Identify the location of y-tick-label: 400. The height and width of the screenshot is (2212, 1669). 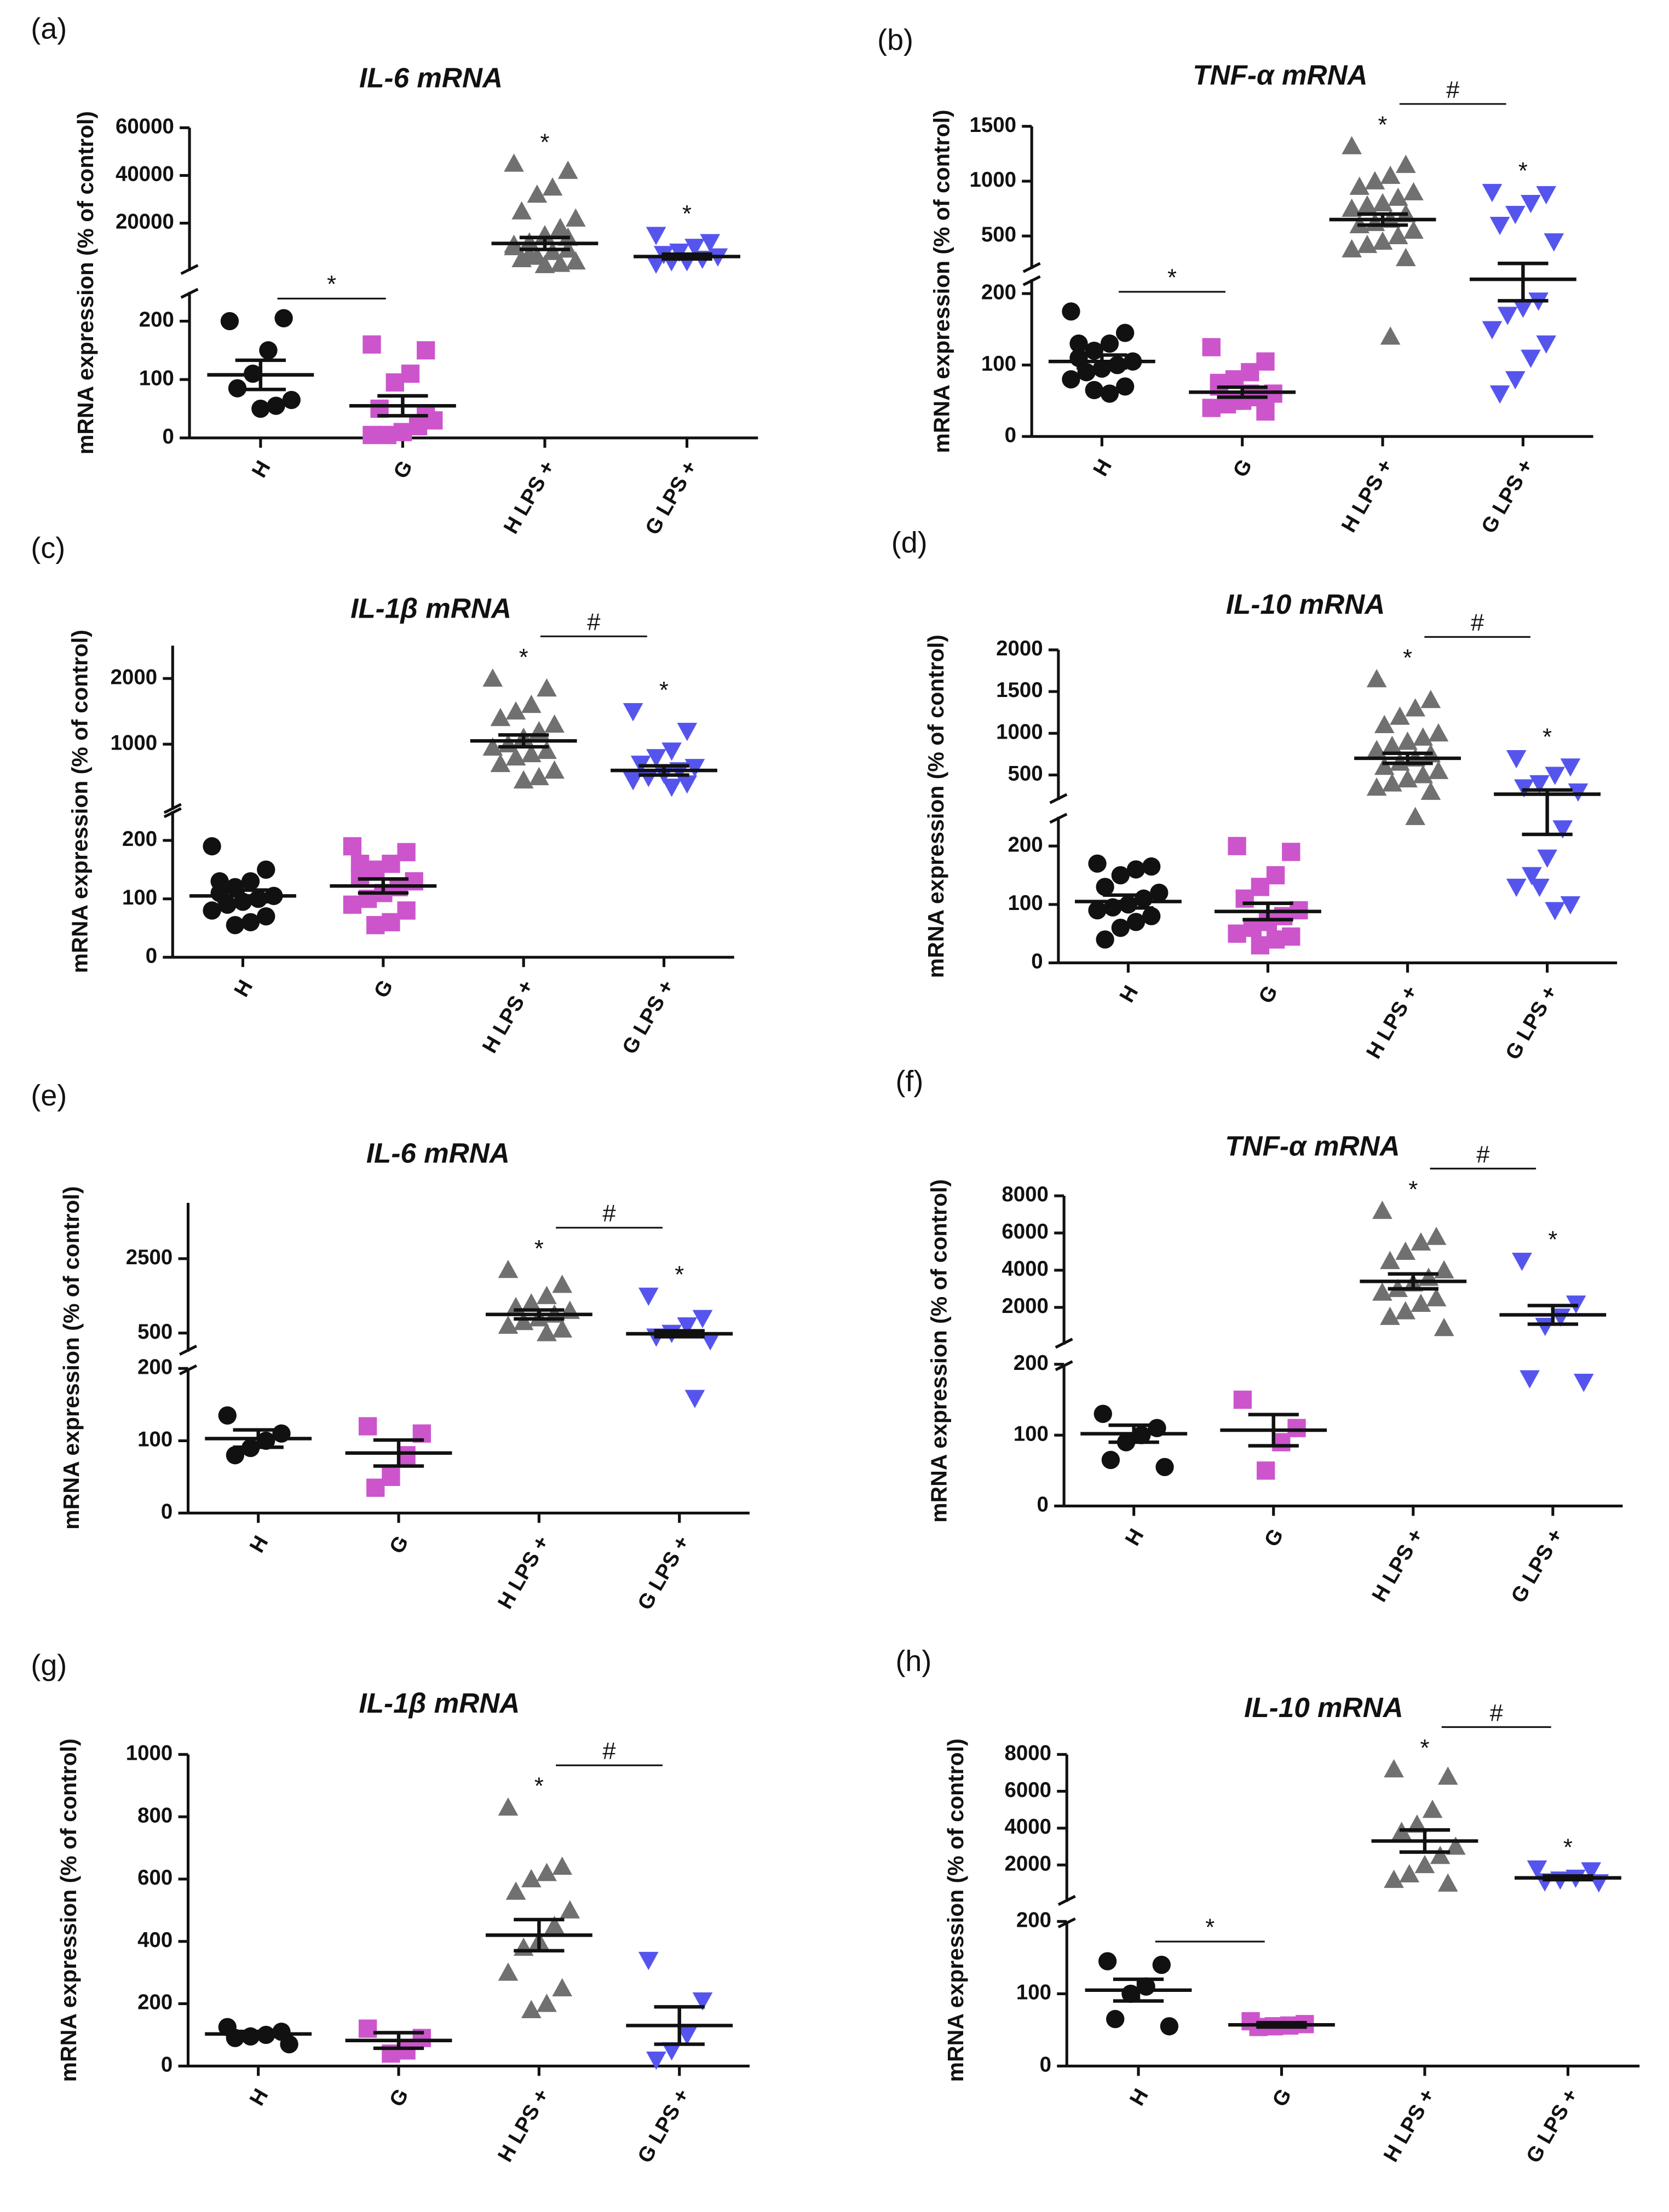
(154, 1940).